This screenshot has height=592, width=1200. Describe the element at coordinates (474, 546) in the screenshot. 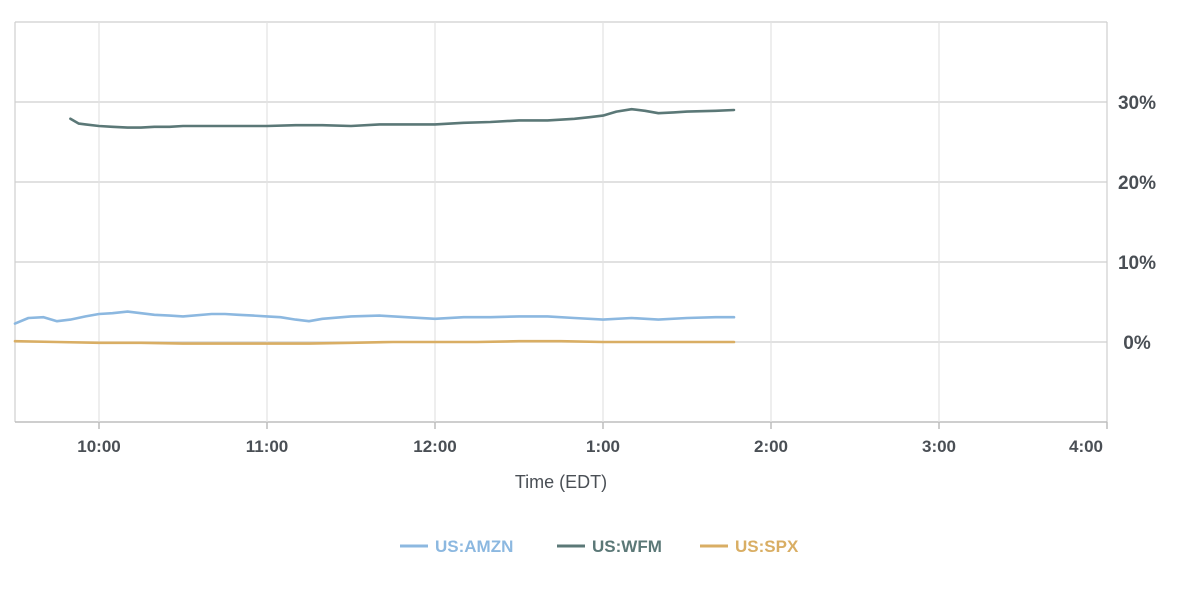

I see `legend-label: US:AMZN` at that location.